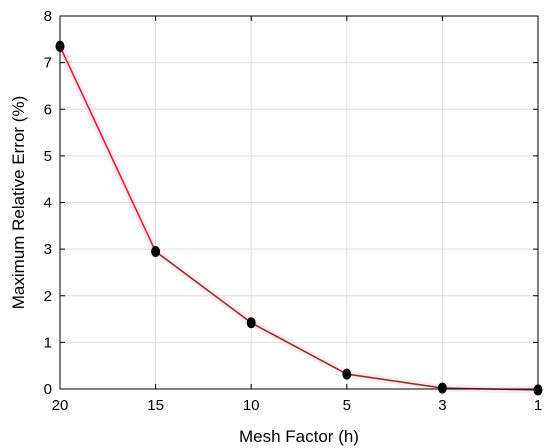 This screenshot has height=448, width=550. Describe the element at coordinates (251, 405) in the screenshot. I see `x-tick-label: 10` at that location.